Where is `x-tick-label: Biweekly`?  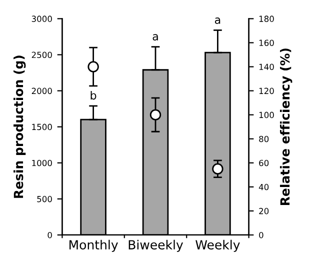 x-tick-label: Biweekly is located at coordinates (156, 246).